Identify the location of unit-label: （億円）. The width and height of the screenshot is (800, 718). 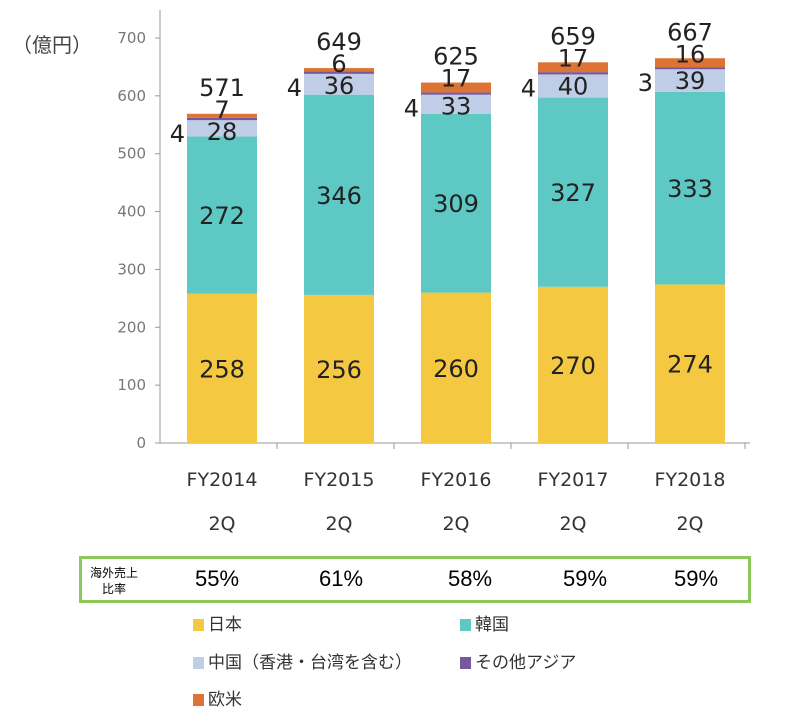
(52, 45).